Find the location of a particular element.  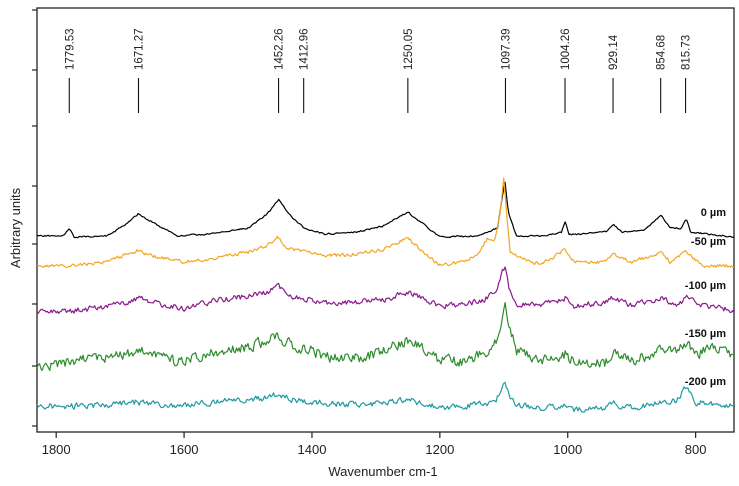

y-axis-title: Arbitrary units is located at coordinates (15, 227).